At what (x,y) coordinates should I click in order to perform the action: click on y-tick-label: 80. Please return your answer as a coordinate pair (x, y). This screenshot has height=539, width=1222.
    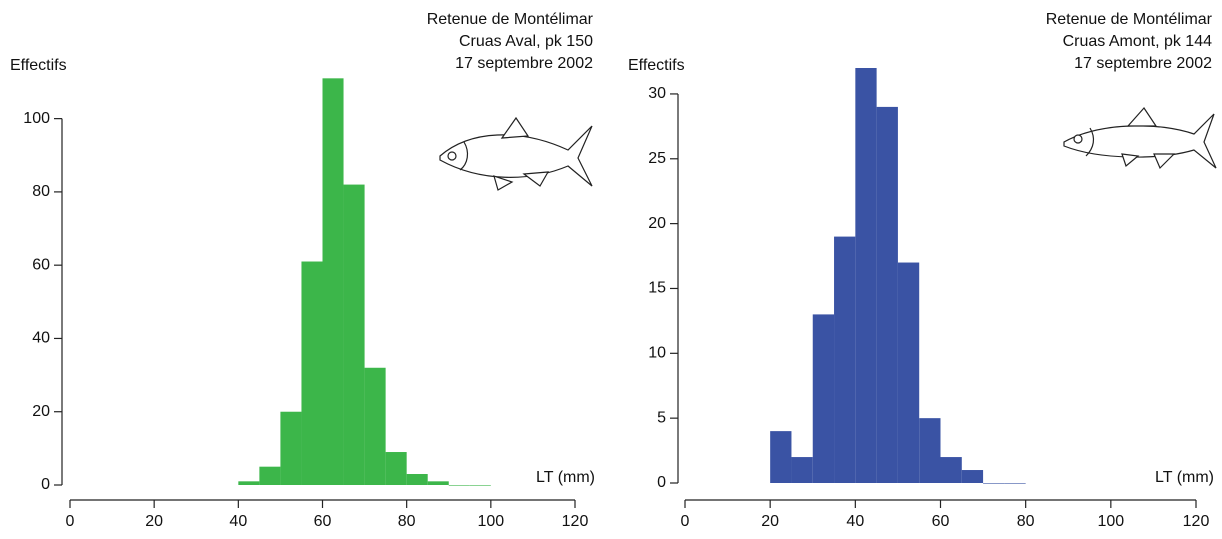
    Looking at the image, I should click on (41, 191).